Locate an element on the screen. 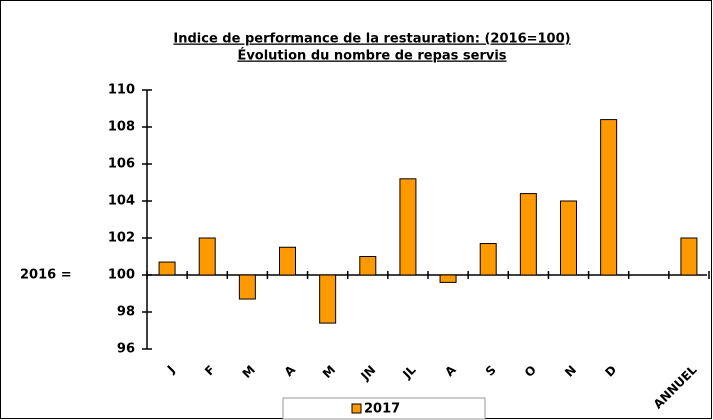 The image size is (713, 420). legend-box is located at coordinates (384, 408).